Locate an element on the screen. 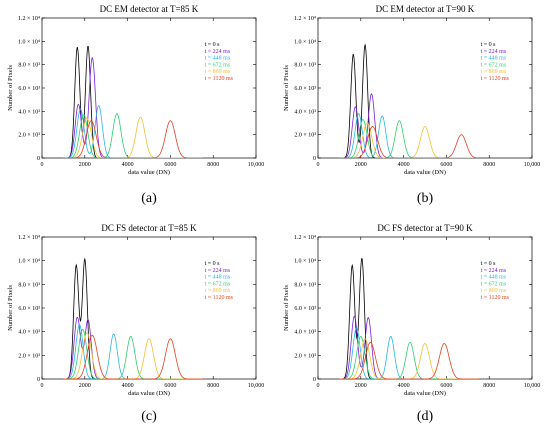 This screenshot has height=430, width=550. panel-caption: (c) is located at coordinates (149, 416).